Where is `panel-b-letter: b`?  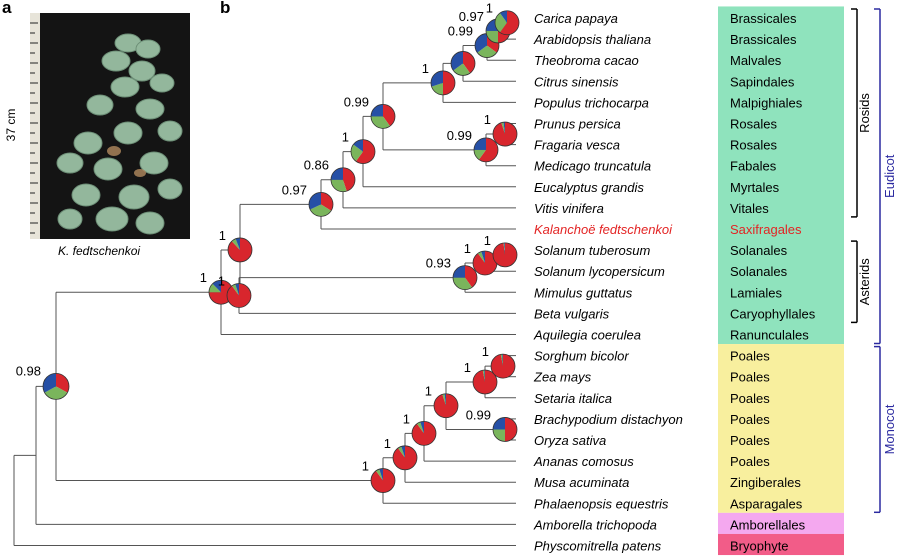 panel-b-letter: b is located at coordinates (225, 8).